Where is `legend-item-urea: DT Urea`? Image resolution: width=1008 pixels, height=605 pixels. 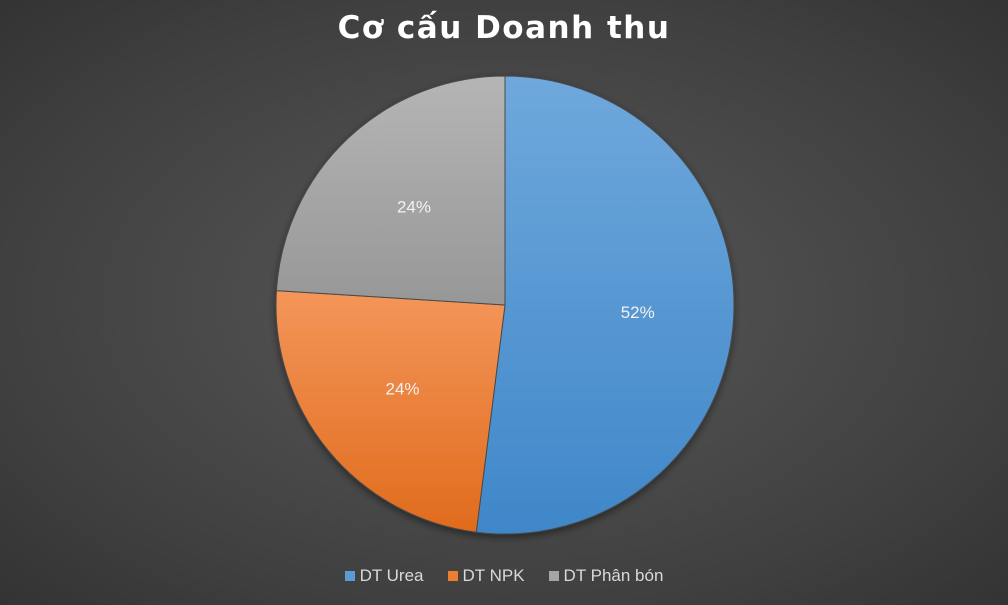
legend-item-urea: DT Urea is located at coordinates (384, 576).